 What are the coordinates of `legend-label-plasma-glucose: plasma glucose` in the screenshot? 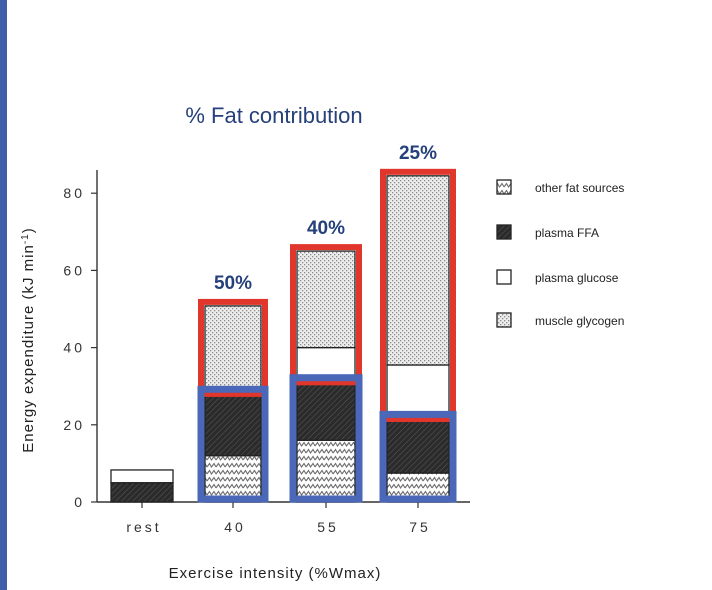 It's located at (577, 278).